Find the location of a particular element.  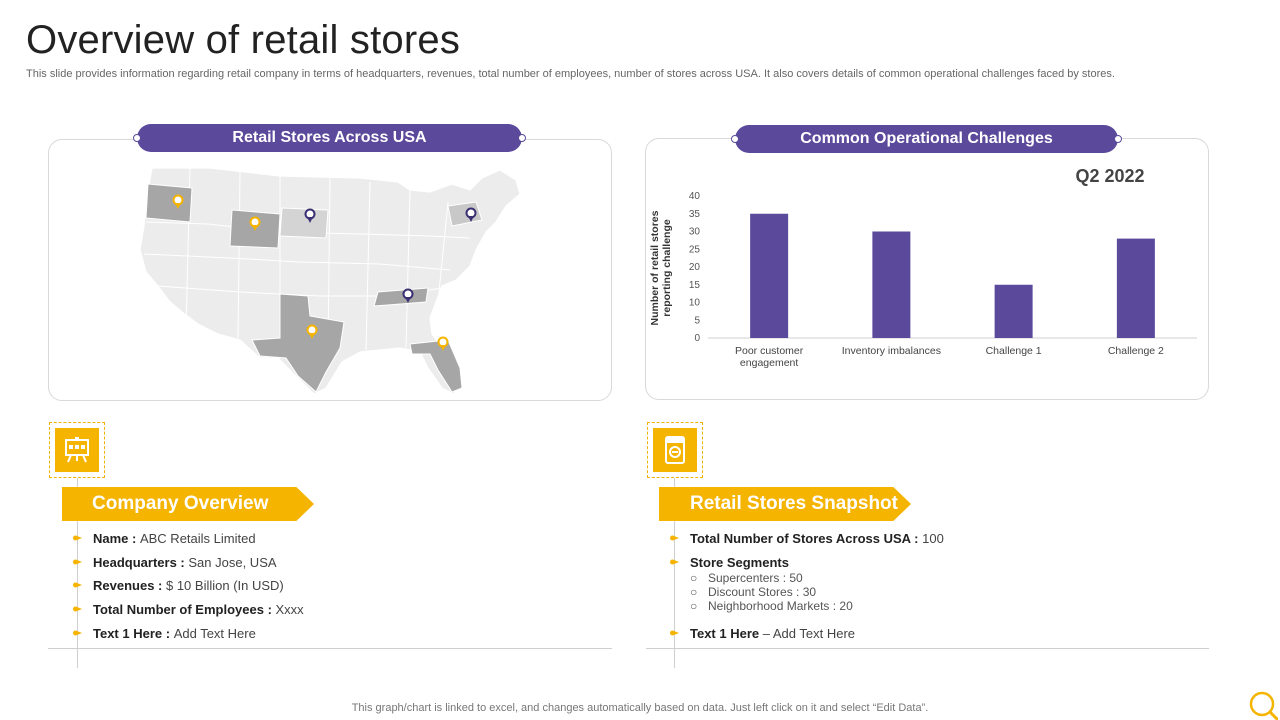

revenues-value: $ 10 Billion (In USD) is located at coordinates (224, 585).